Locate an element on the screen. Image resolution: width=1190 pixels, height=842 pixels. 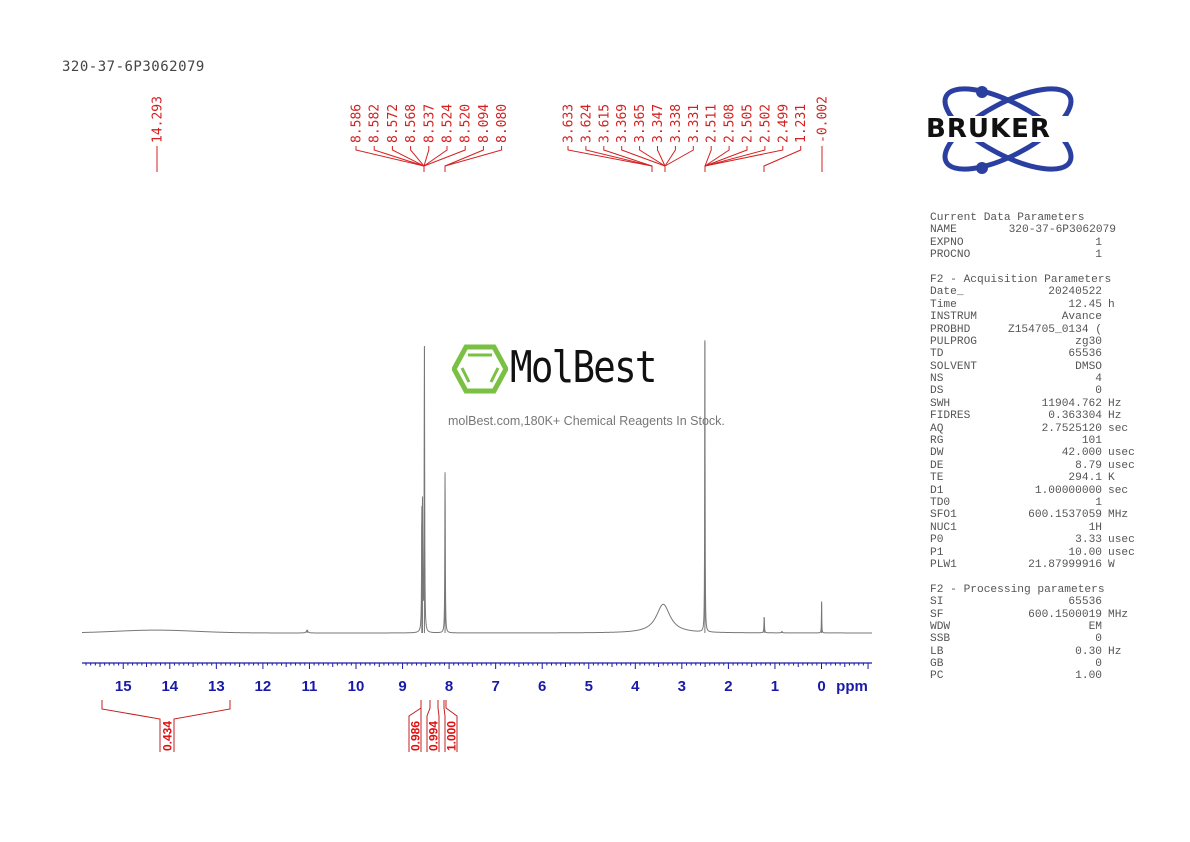
benzene-logo-icon is located at coordinates (480, 369).